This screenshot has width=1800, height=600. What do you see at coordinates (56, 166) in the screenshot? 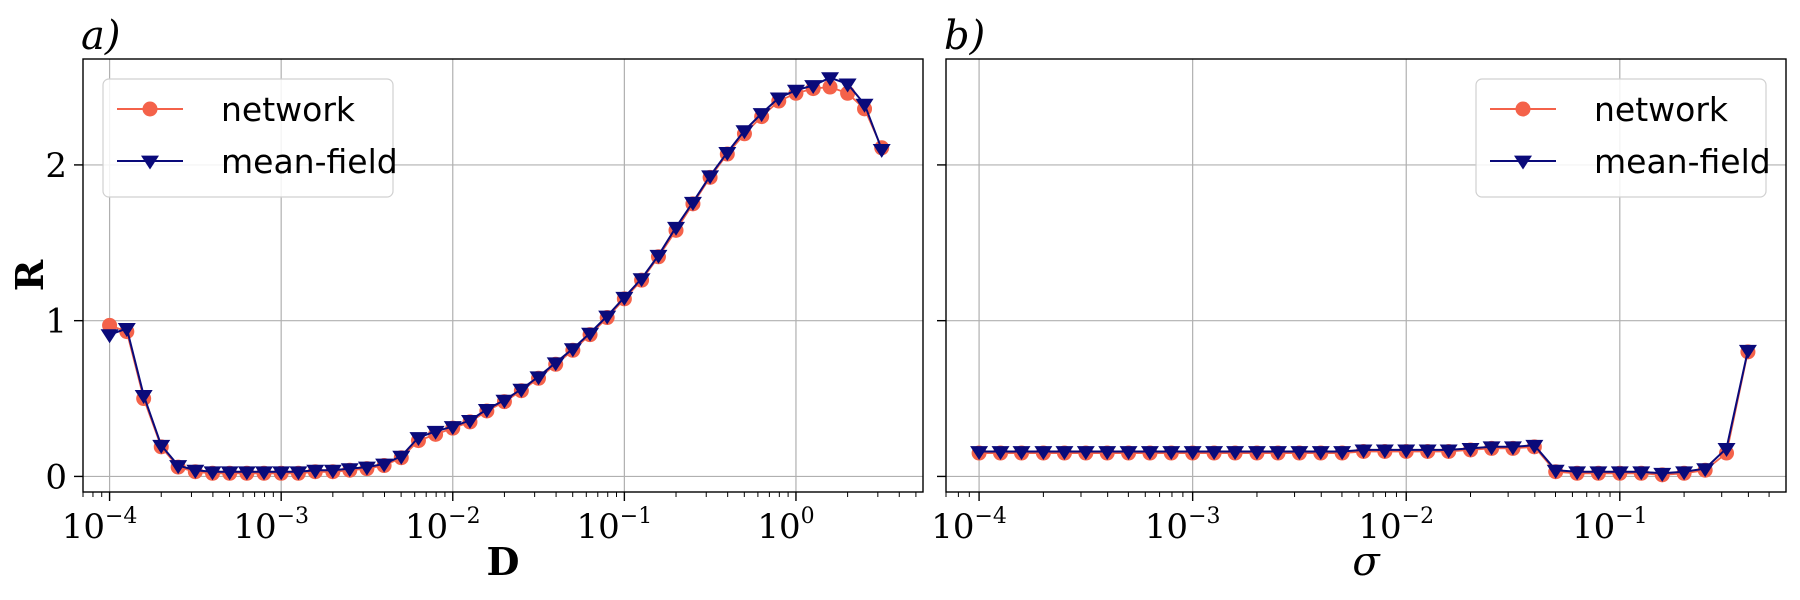
I see `y-tick-label: 2` at bounding box center [56, 166].